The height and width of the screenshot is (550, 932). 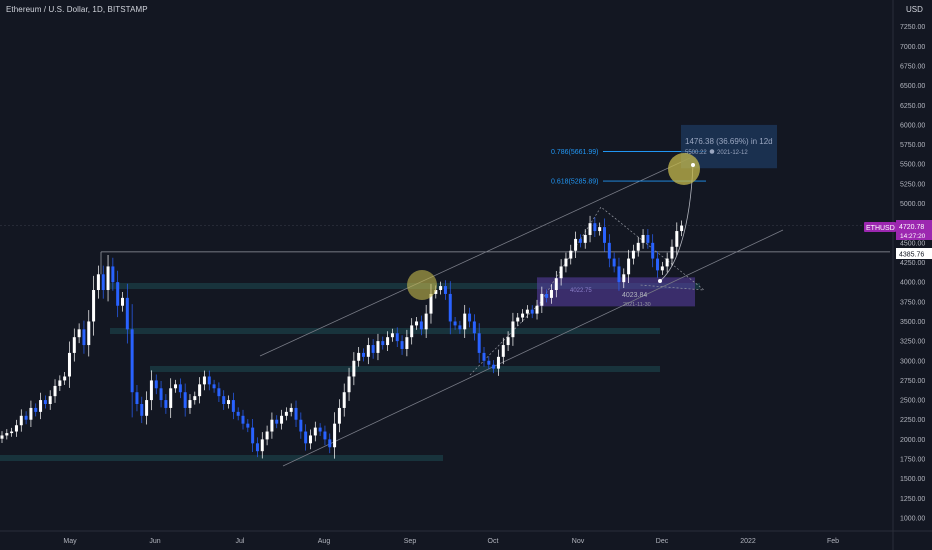 I want to click on y-tick-1: 1250.00, so click(x=912, y=499).